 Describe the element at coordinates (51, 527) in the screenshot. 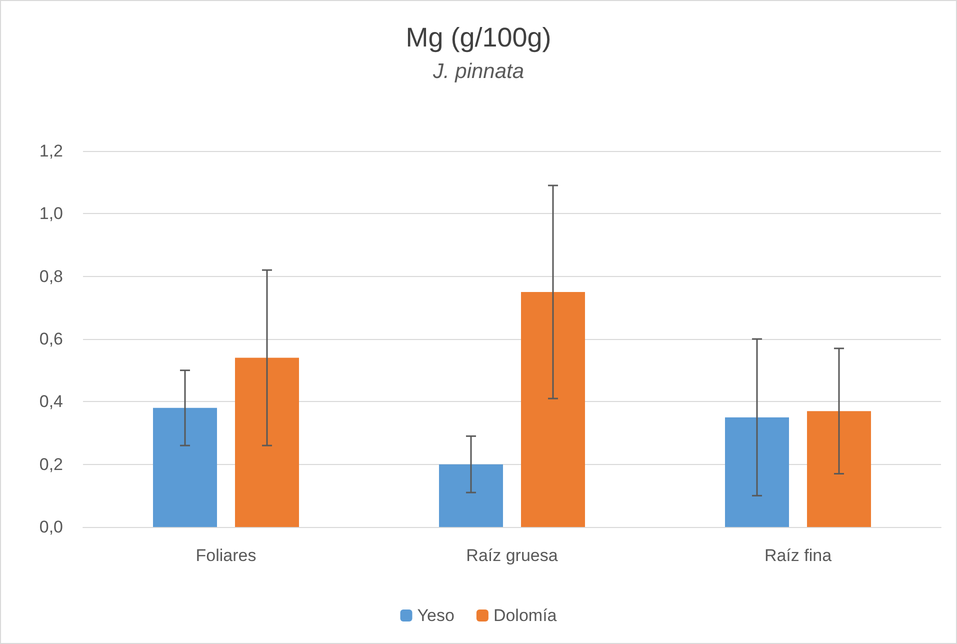

I see `y-tick-label: 0,0` at that location.